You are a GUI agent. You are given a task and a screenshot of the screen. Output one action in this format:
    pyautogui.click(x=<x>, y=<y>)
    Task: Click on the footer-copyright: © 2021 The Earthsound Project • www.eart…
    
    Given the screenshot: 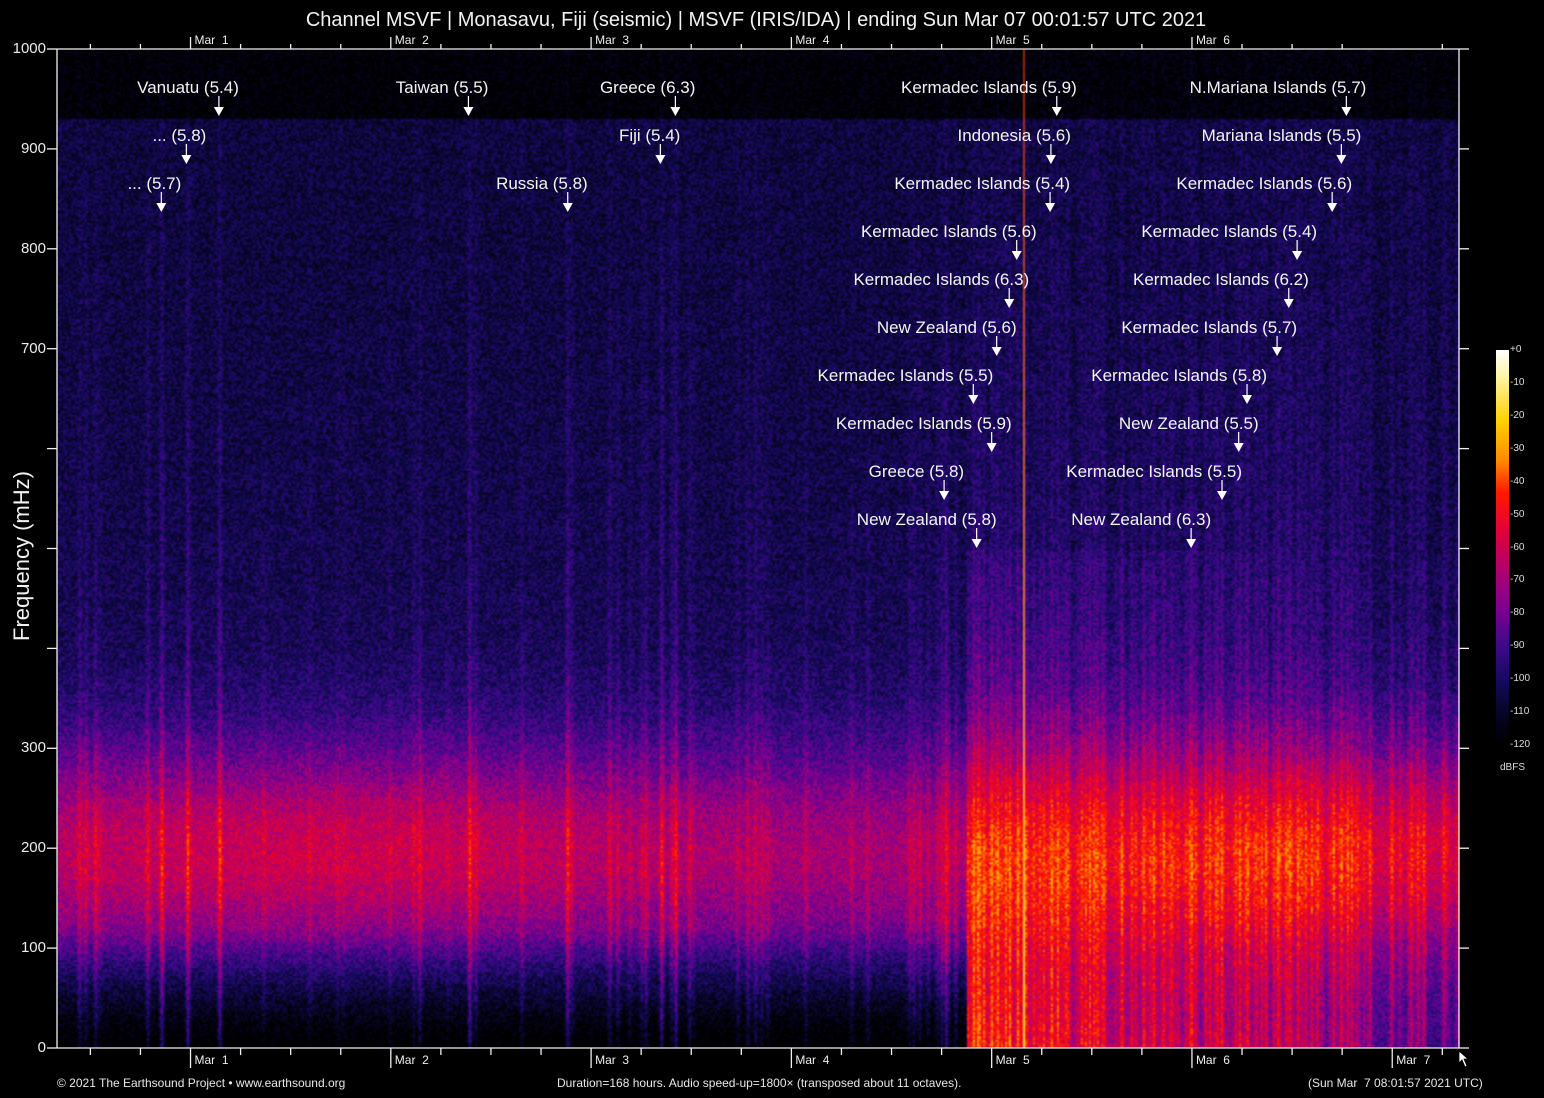 What is the action you would take?
    pyautogui.click(x=201, y=1083)
    